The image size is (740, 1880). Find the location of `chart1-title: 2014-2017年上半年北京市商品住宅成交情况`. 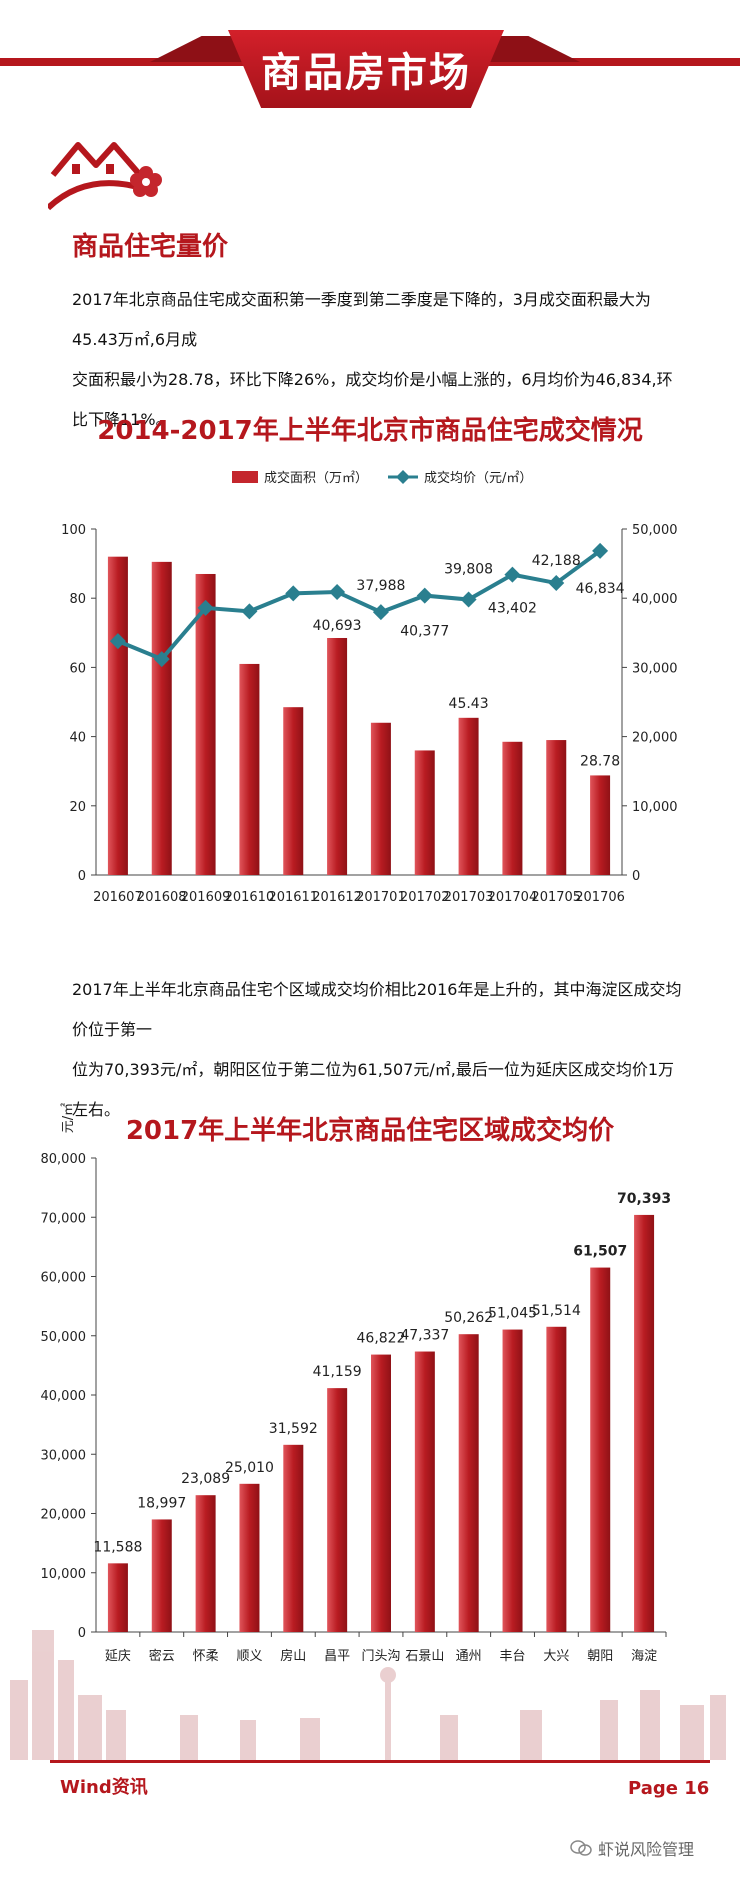

chart1-title: 2014-2017年上半年北京市商品住宅成交情况 is located at coordinates (370, 431).